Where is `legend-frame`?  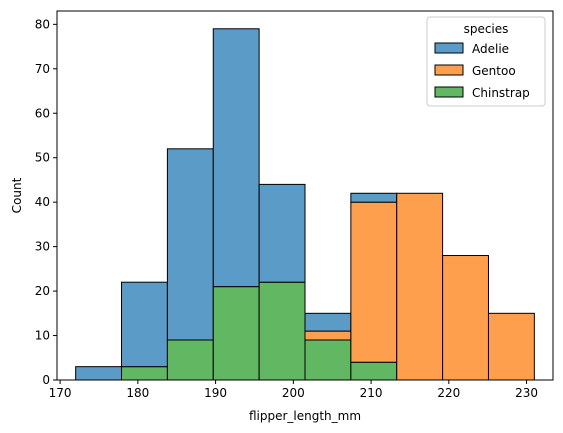
legend-frame is located at coordinates (486, 61).